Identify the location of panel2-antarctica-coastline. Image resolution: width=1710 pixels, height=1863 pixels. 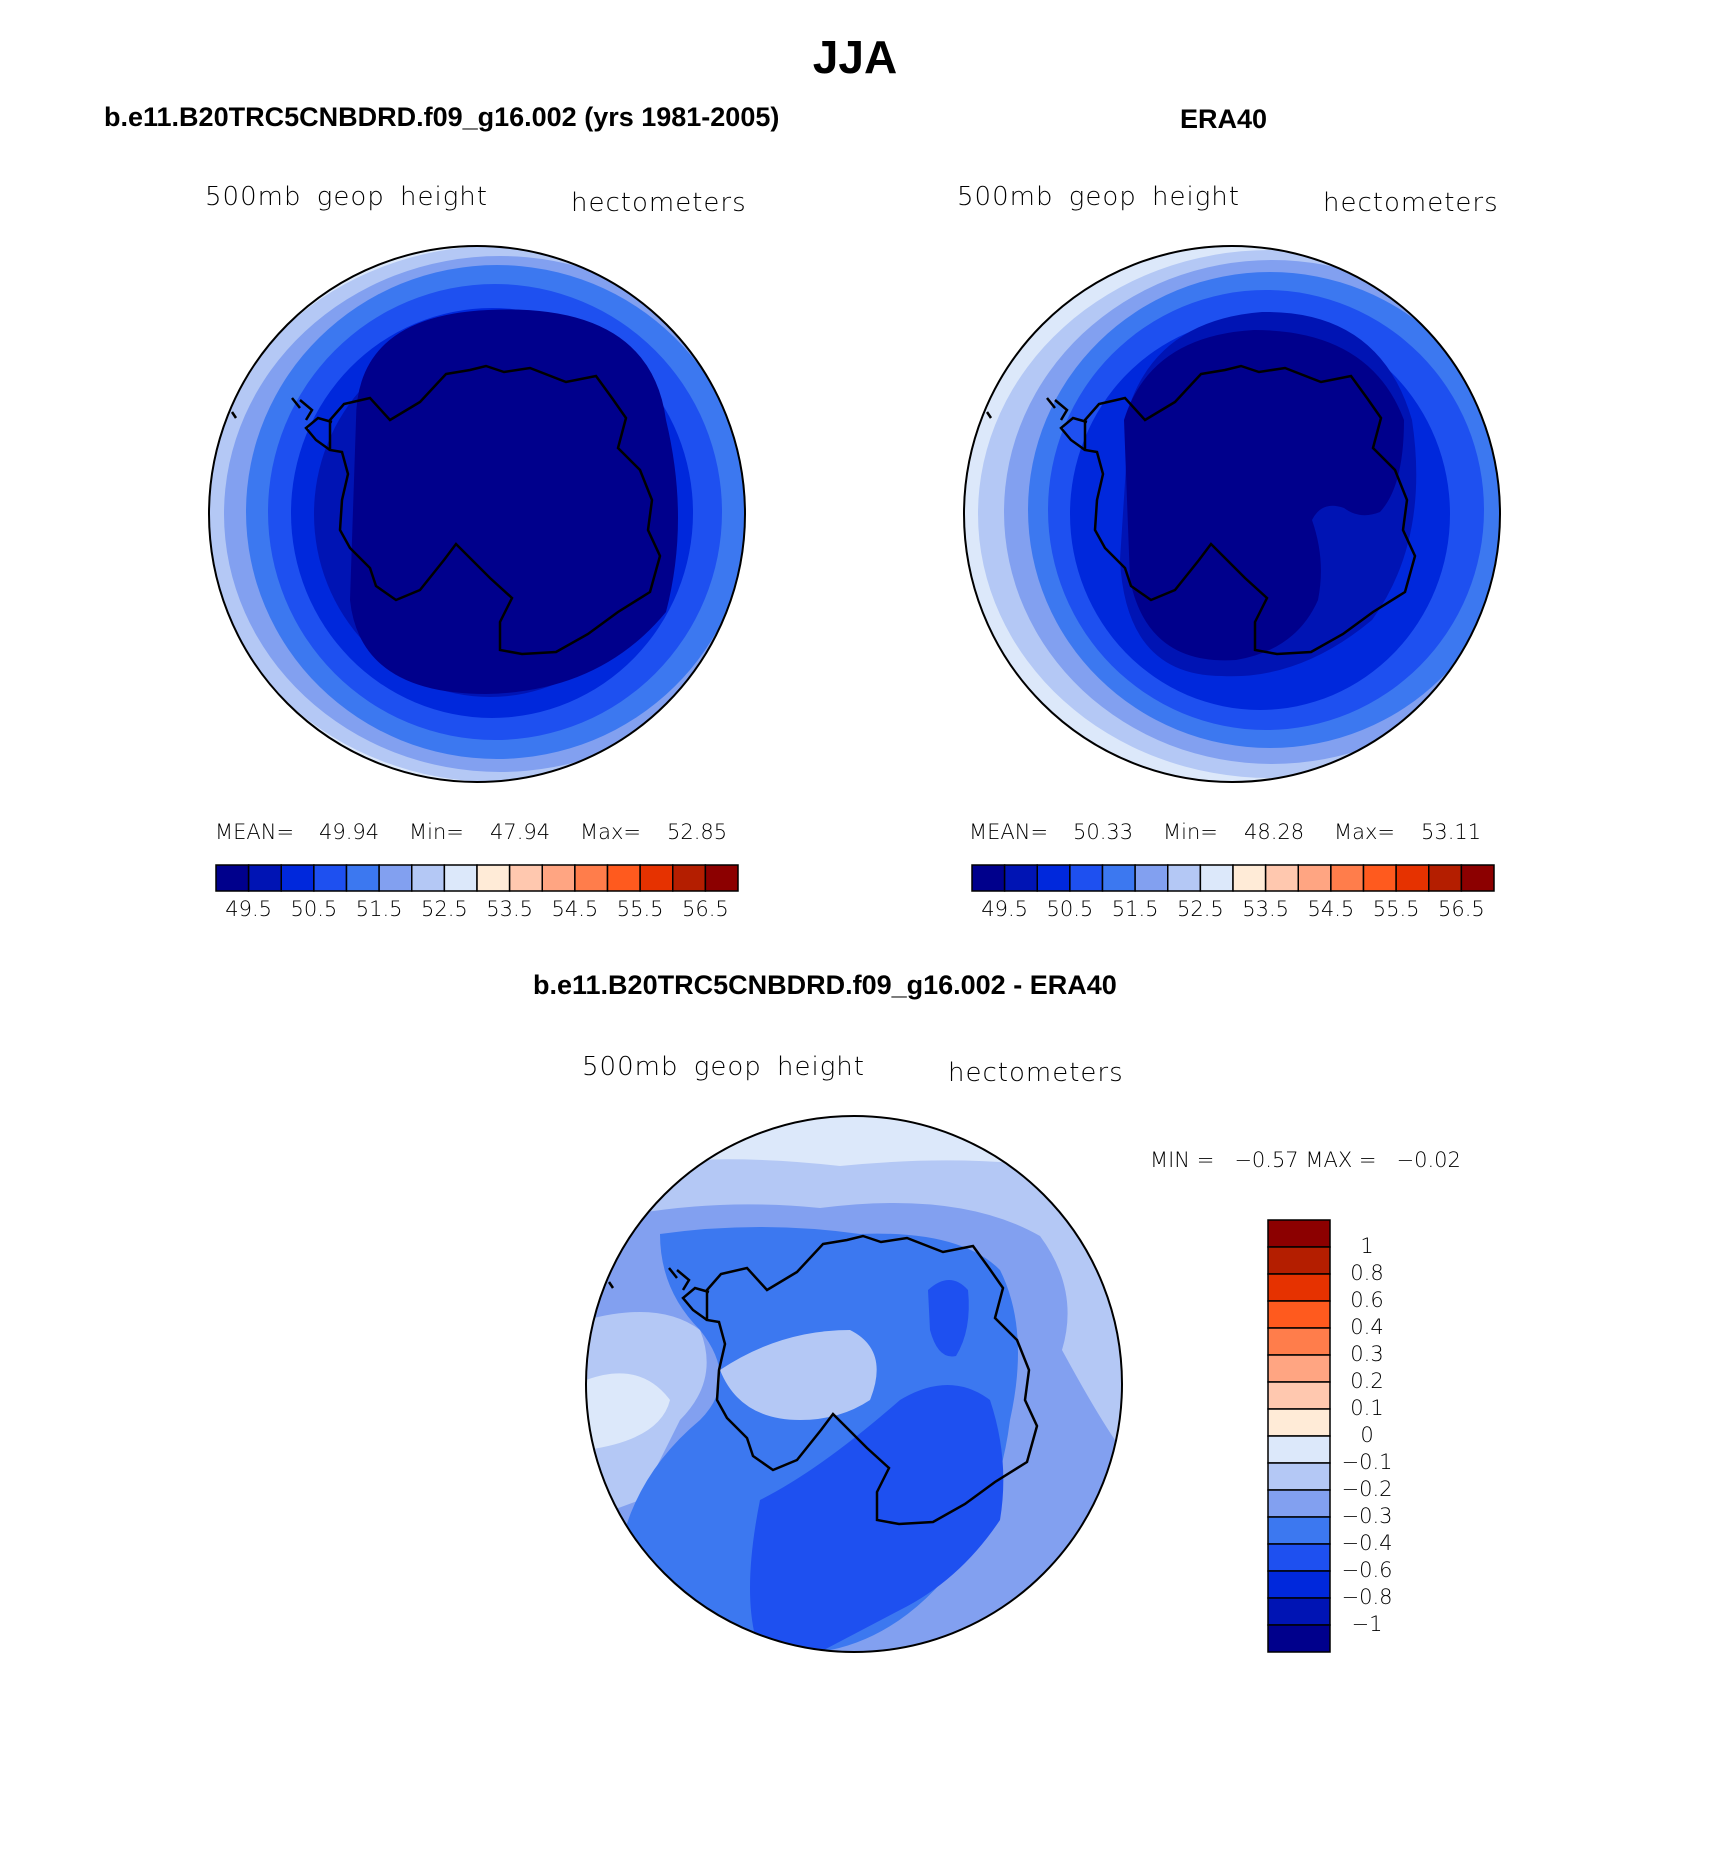
(1250, 510).